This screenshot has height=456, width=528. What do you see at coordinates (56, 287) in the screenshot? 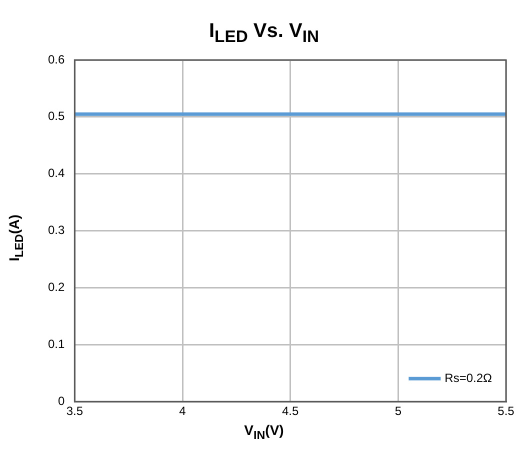
I see `y-tick-label: 0.2` at bounding box center [56, 287].